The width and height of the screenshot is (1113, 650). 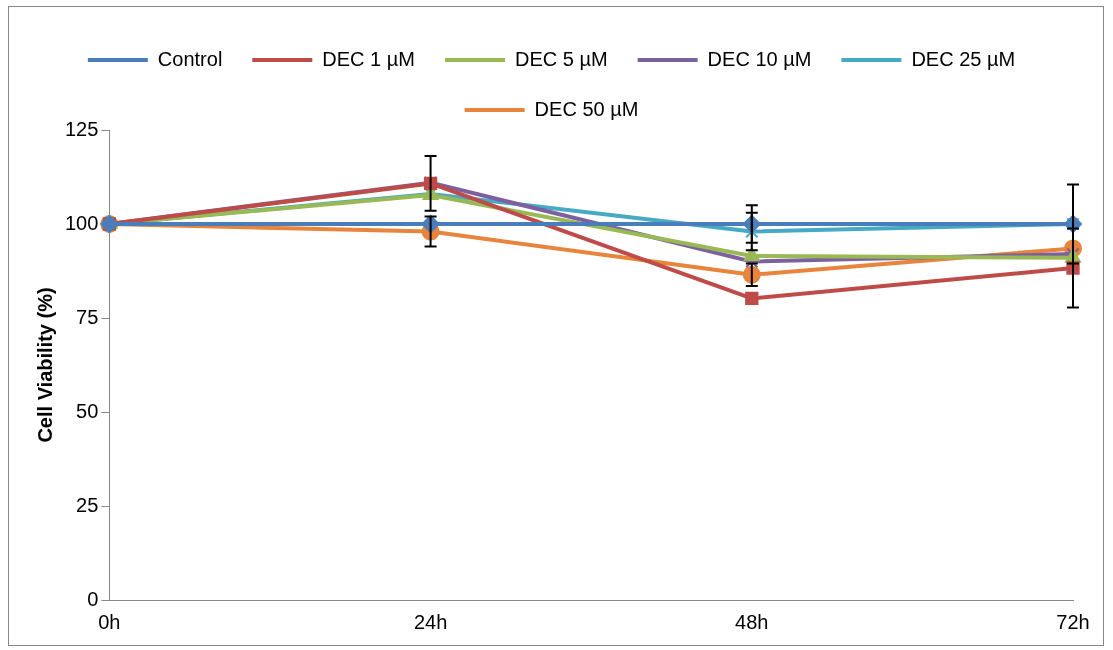 I want to click on legend-label: DEC 50 µM, so click(x=586, y=108).